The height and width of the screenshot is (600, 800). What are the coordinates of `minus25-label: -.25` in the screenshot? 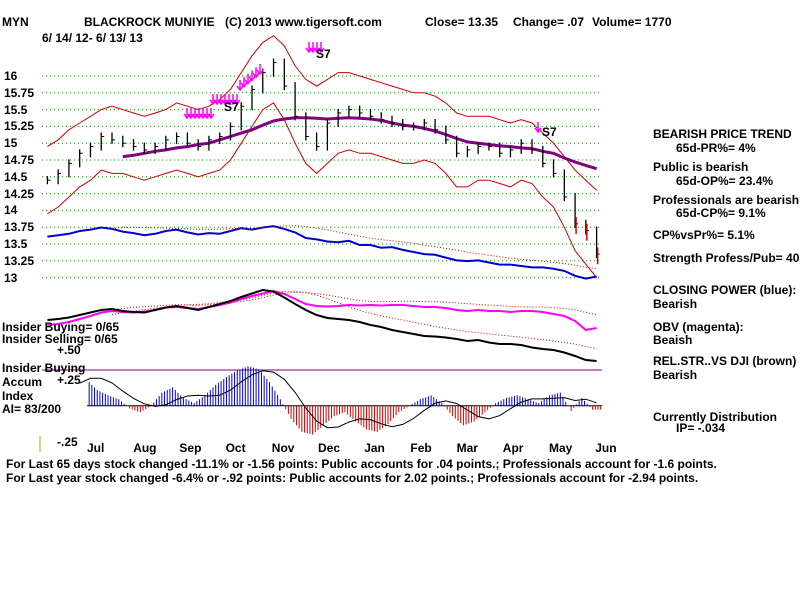 It's located at (67, 442).